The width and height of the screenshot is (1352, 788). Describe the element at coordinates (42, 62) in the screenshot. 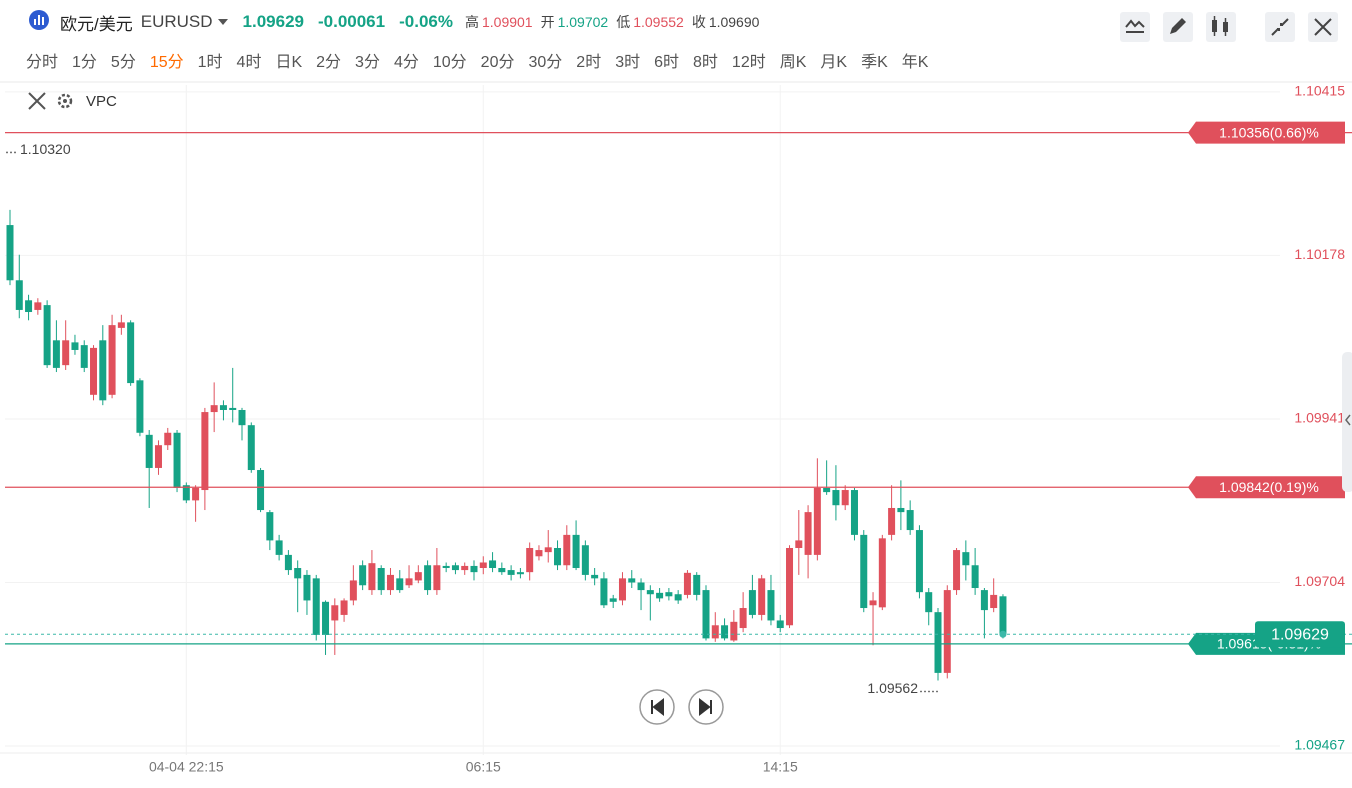

I see `timeframe-tab: 分时` at that location.